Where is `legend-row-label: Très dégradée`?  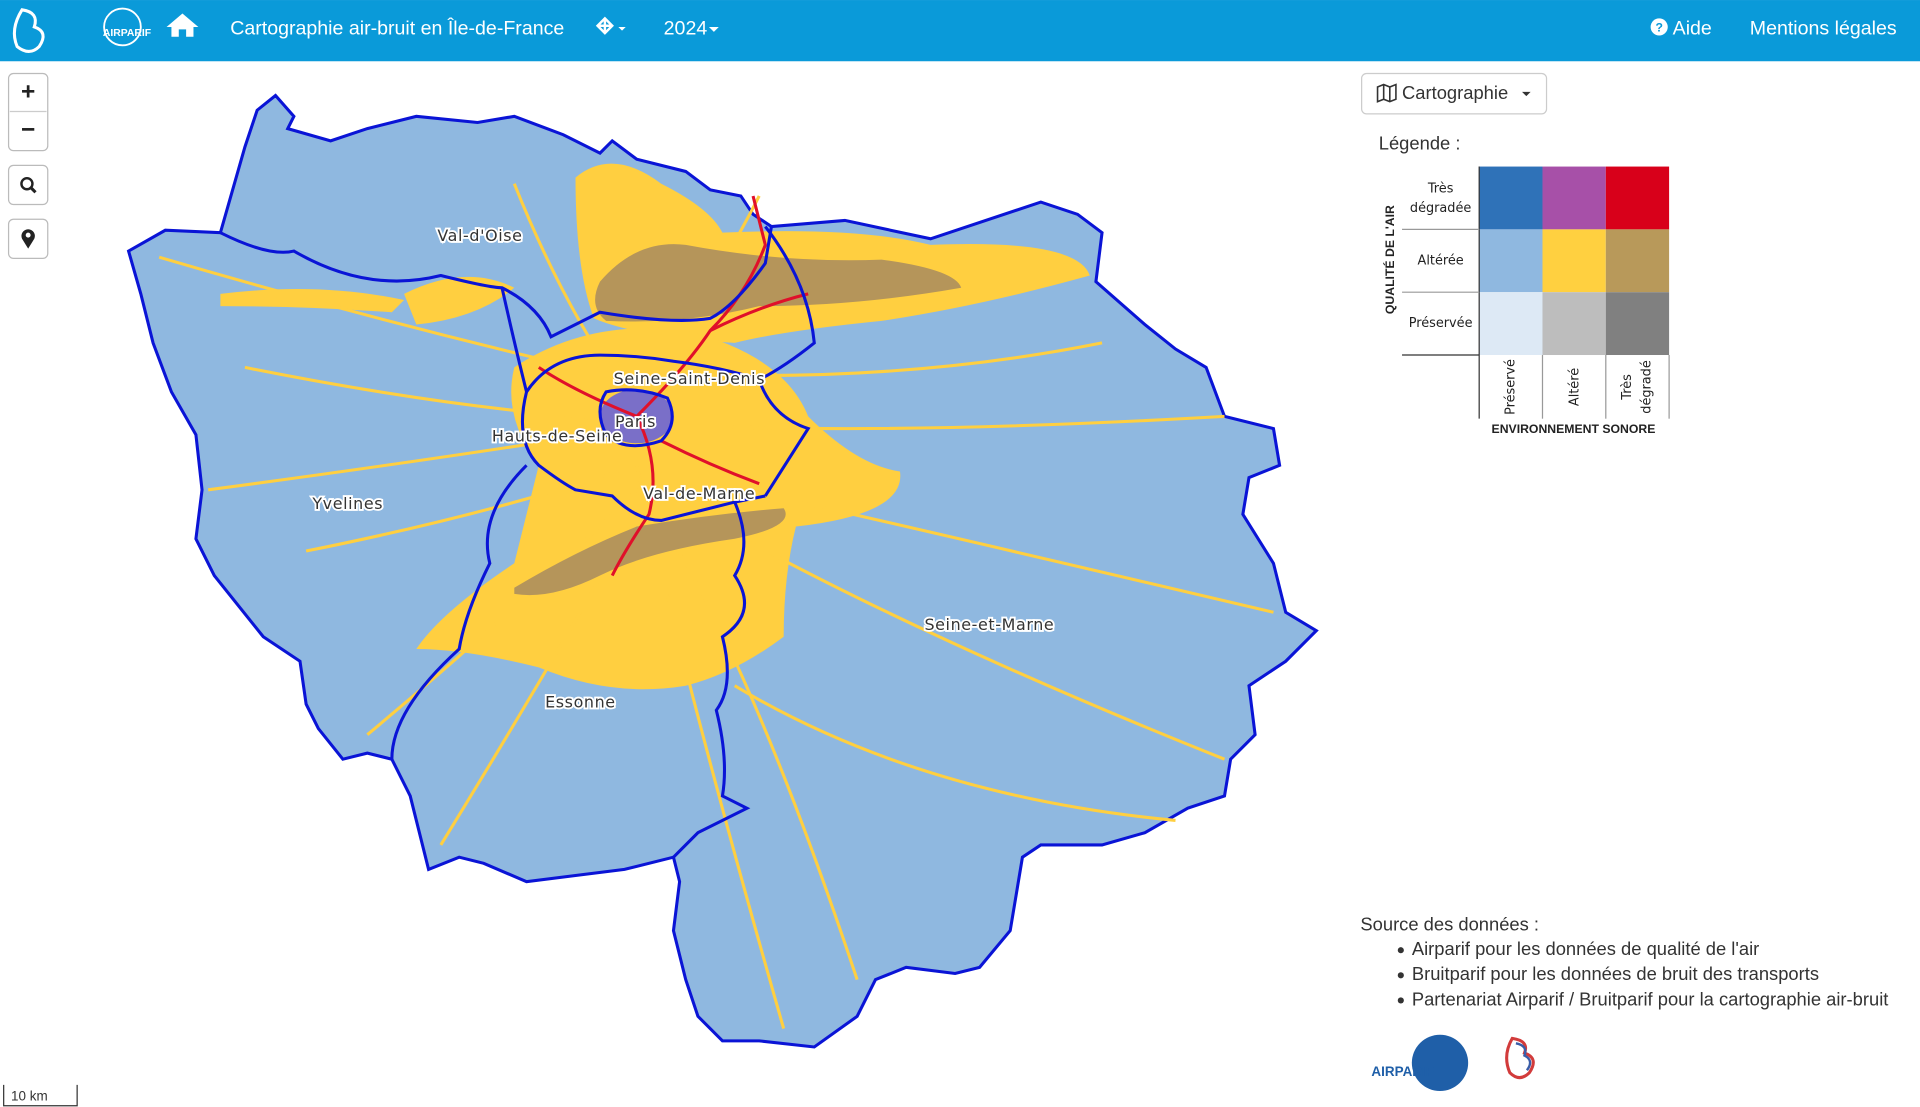 legend-row-label: Très dégradée is located at coordinates (1440, 198).